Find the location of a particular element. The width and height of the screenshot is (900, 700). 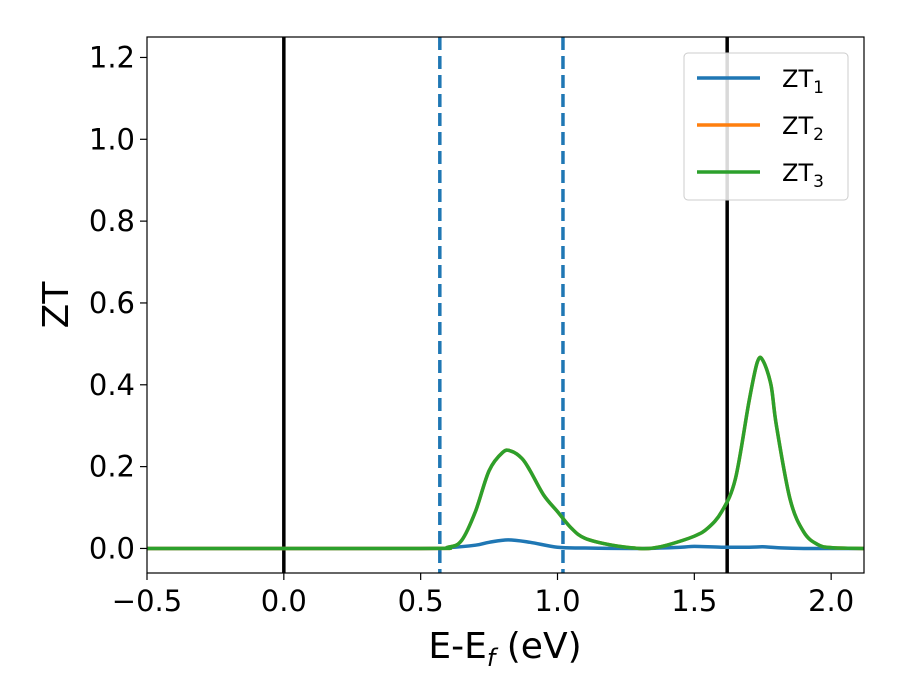

legend: ZT1 ZT2 ZT3 is located at coordinates (766, 126).